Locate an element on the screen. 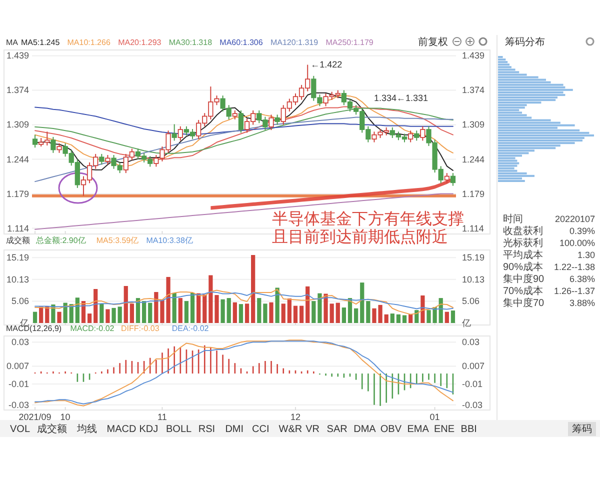 The width and height of the screenshot is (600, 480). y-tick-label: 0.007 is located at coordinates (17, 366).